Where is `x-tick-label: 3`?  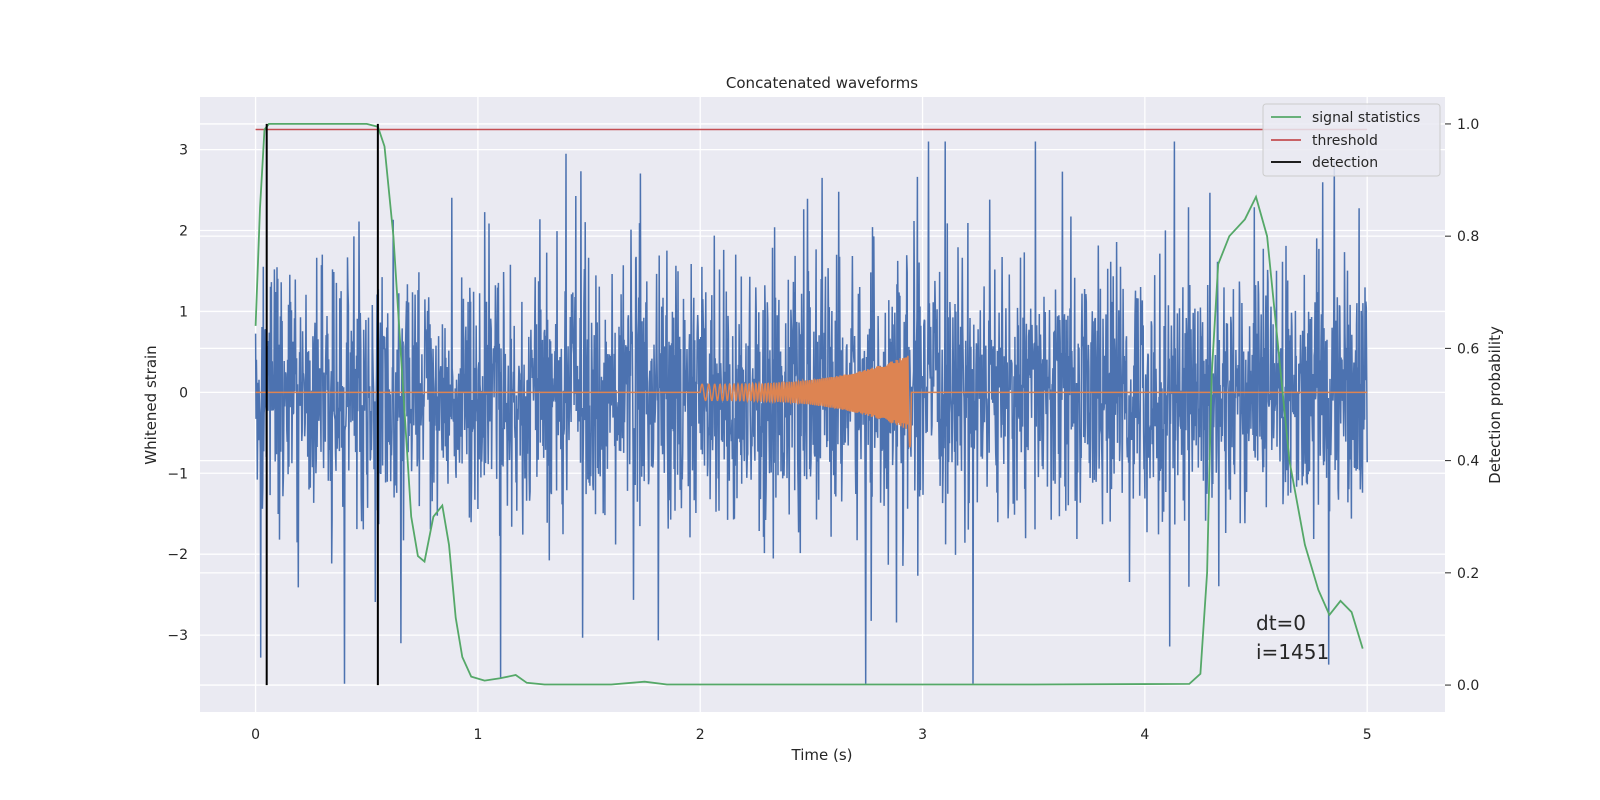
x-tick-label: 3 is located at coordinates (922, 735).